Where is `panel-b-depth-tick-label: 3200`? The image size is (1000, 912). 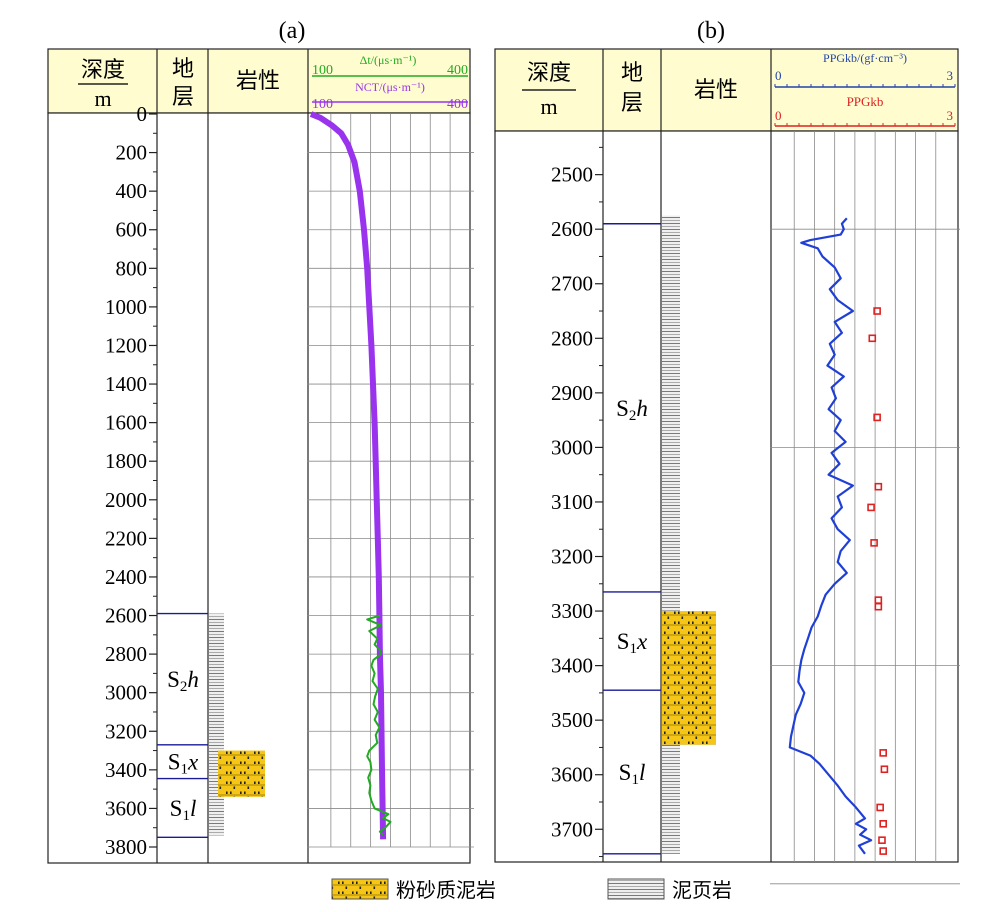 panel-b-depth-tick-label: 3200 is located at coordinates (572, 557).